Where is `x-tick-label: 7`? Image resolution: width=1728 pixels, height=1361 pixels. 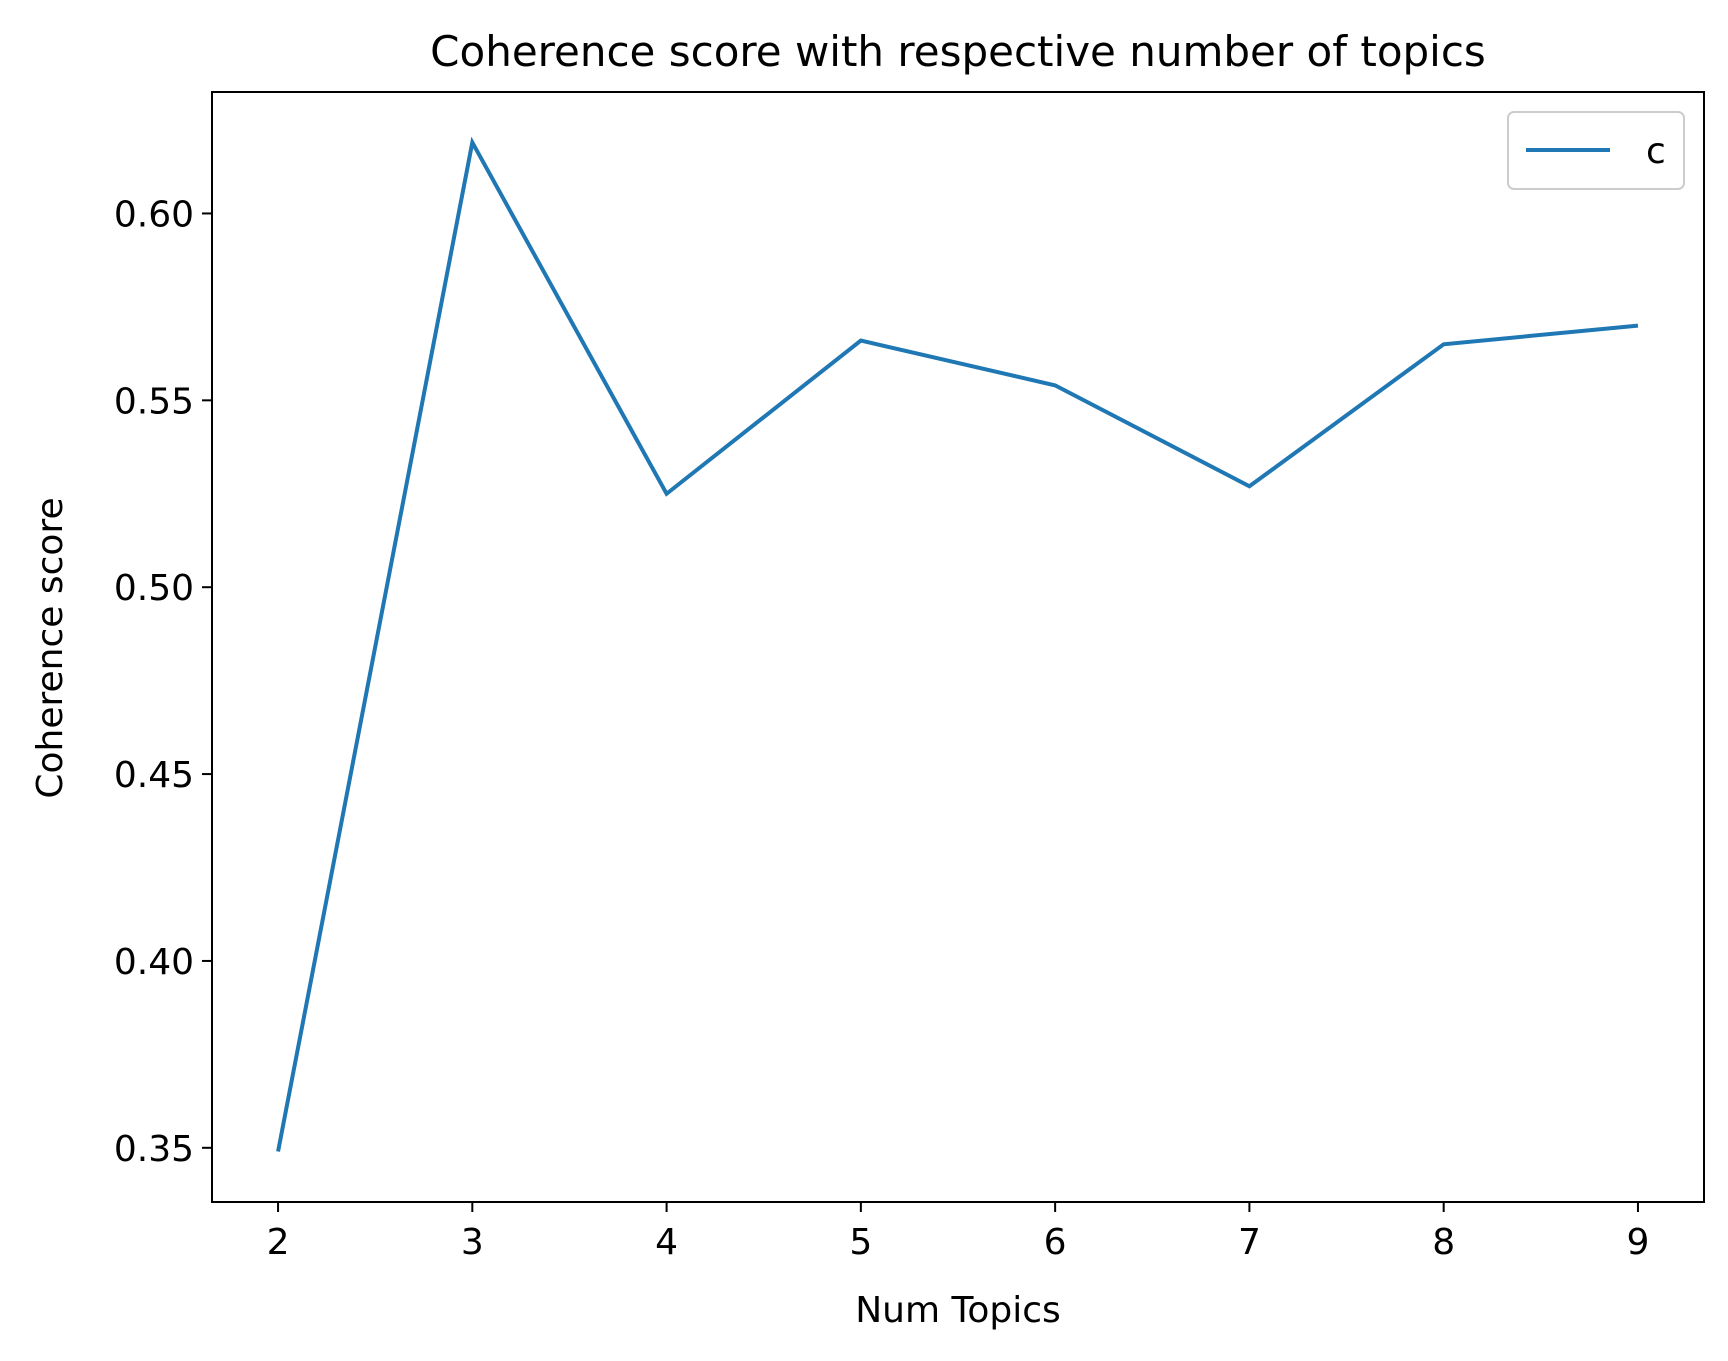
x-tick-label: 7 is located at coordinates (1249, 1242).